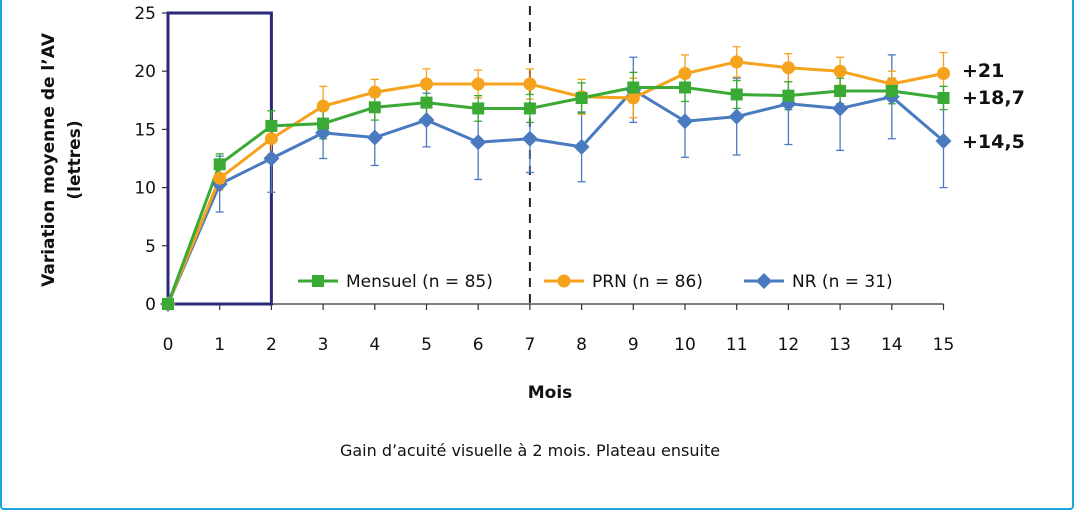  Describe the element at coordinates (168, 345) in the screenshot. I see `x-tick-label-0: 0` at that location.